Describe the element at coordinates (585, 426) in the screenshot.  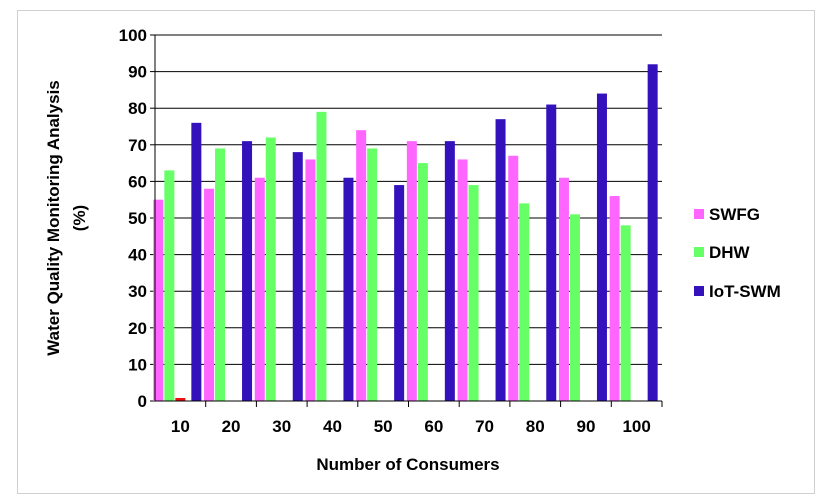
I see `x-tick-label: 90` at that location.